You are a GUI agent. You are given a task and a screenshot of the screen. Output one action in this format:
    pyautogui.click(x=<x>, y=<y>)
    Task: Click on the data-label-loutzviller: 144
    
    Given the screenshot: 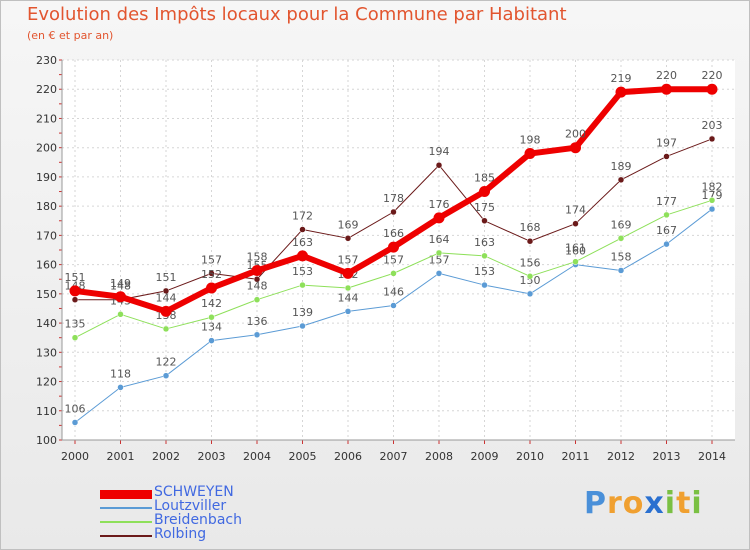 What is the action you would take?
    pyautogui.click(x=348, y=297)
    